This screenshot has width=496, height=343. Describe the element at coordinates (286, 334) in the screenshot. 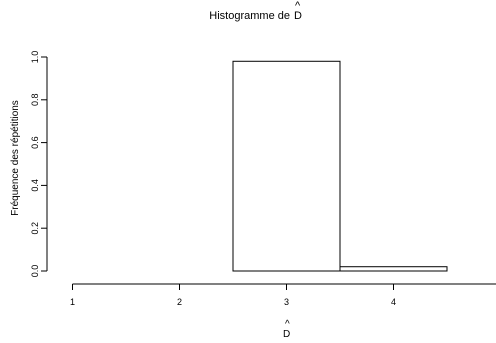

I see `x-axis-label: D` at that location.